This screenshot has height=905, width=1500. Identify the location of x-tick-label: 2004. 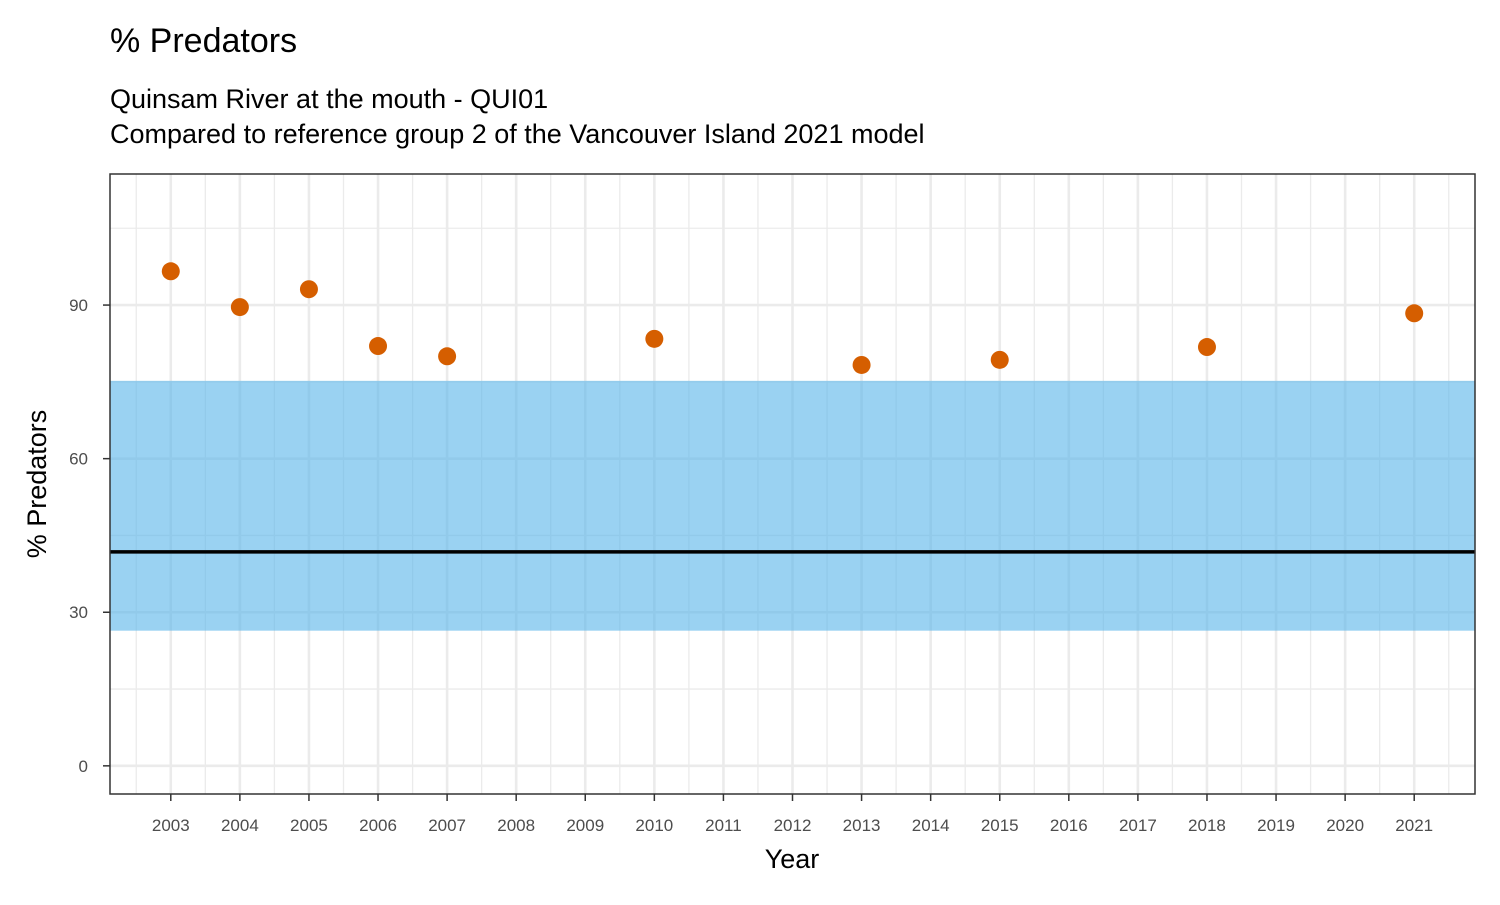
(240, 825).